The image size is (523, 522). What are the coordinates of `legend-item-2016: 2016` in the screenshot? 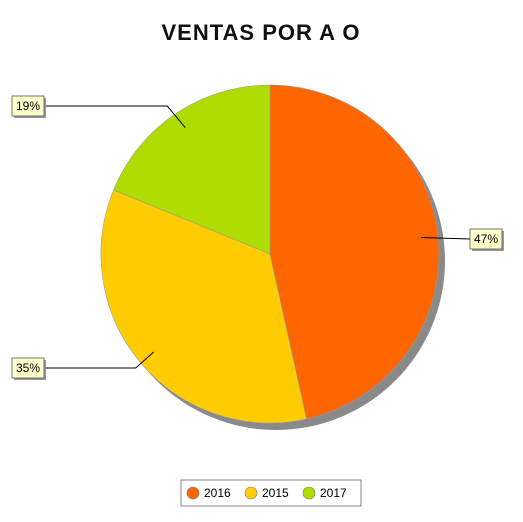 It's located at (208, 493).